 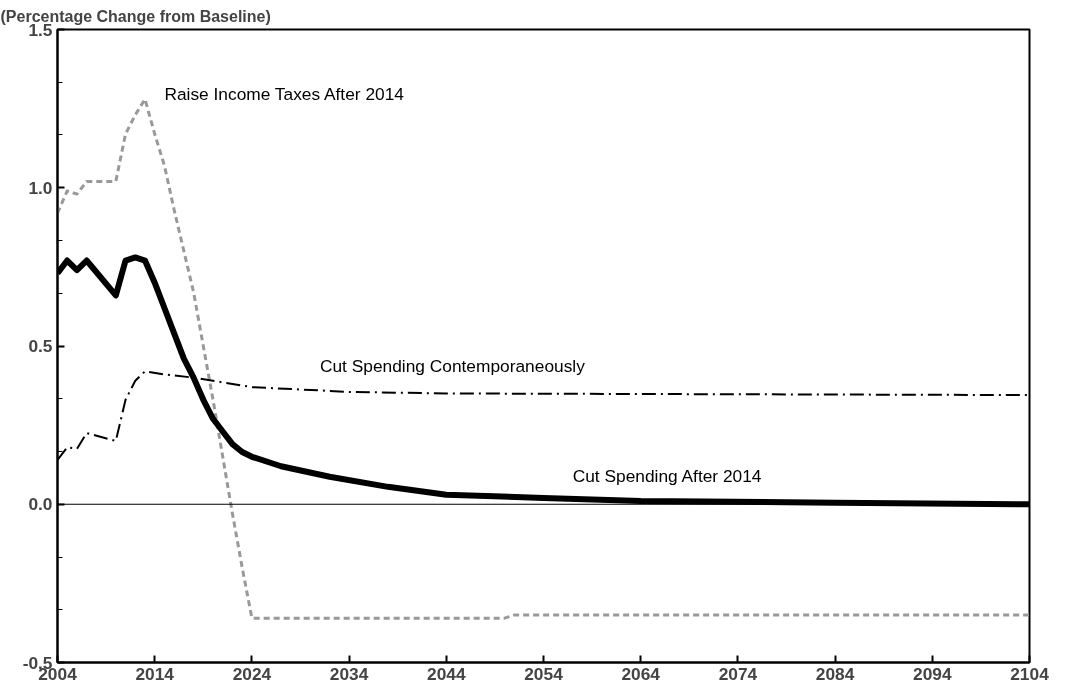 What do you see at coordinates (932, 673) in the screenshot?
I see `x-tick-label: 2094` at bounding box center [932, 673].